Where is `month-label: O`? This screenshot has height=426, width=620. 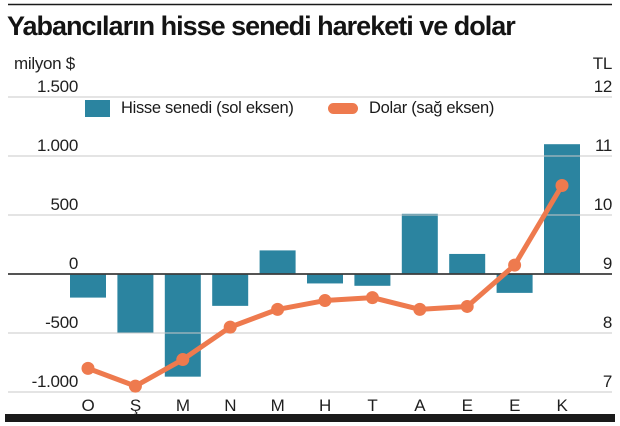 month-label: O is located at coordinates (88, 405).